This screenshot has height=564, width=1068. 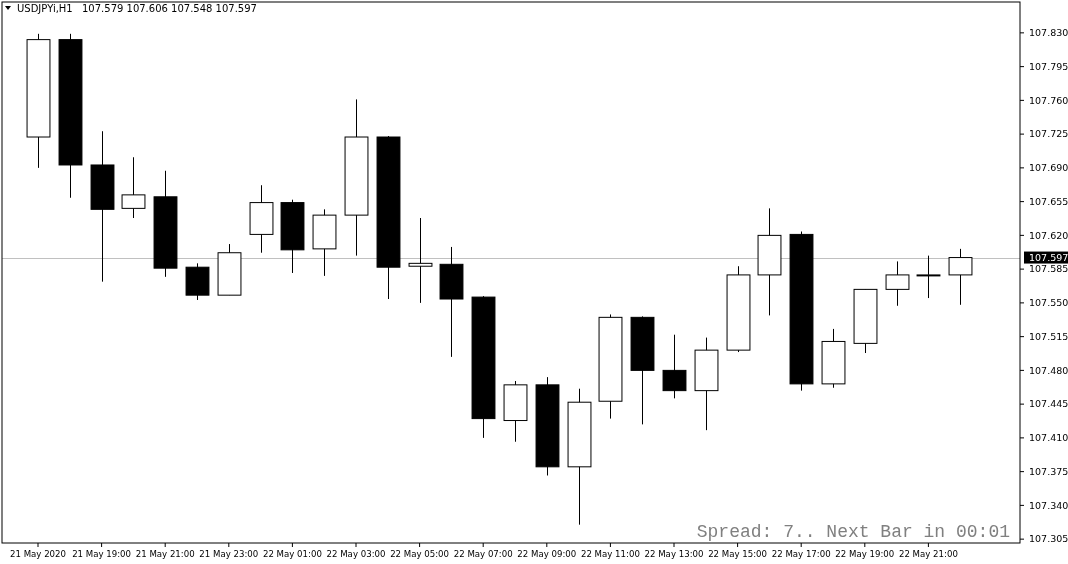 What do you see at coordinates (102, 554) in the screenshot?
I see `x-tick-label: 21 May 19:00` at bounding box center [102, 554].